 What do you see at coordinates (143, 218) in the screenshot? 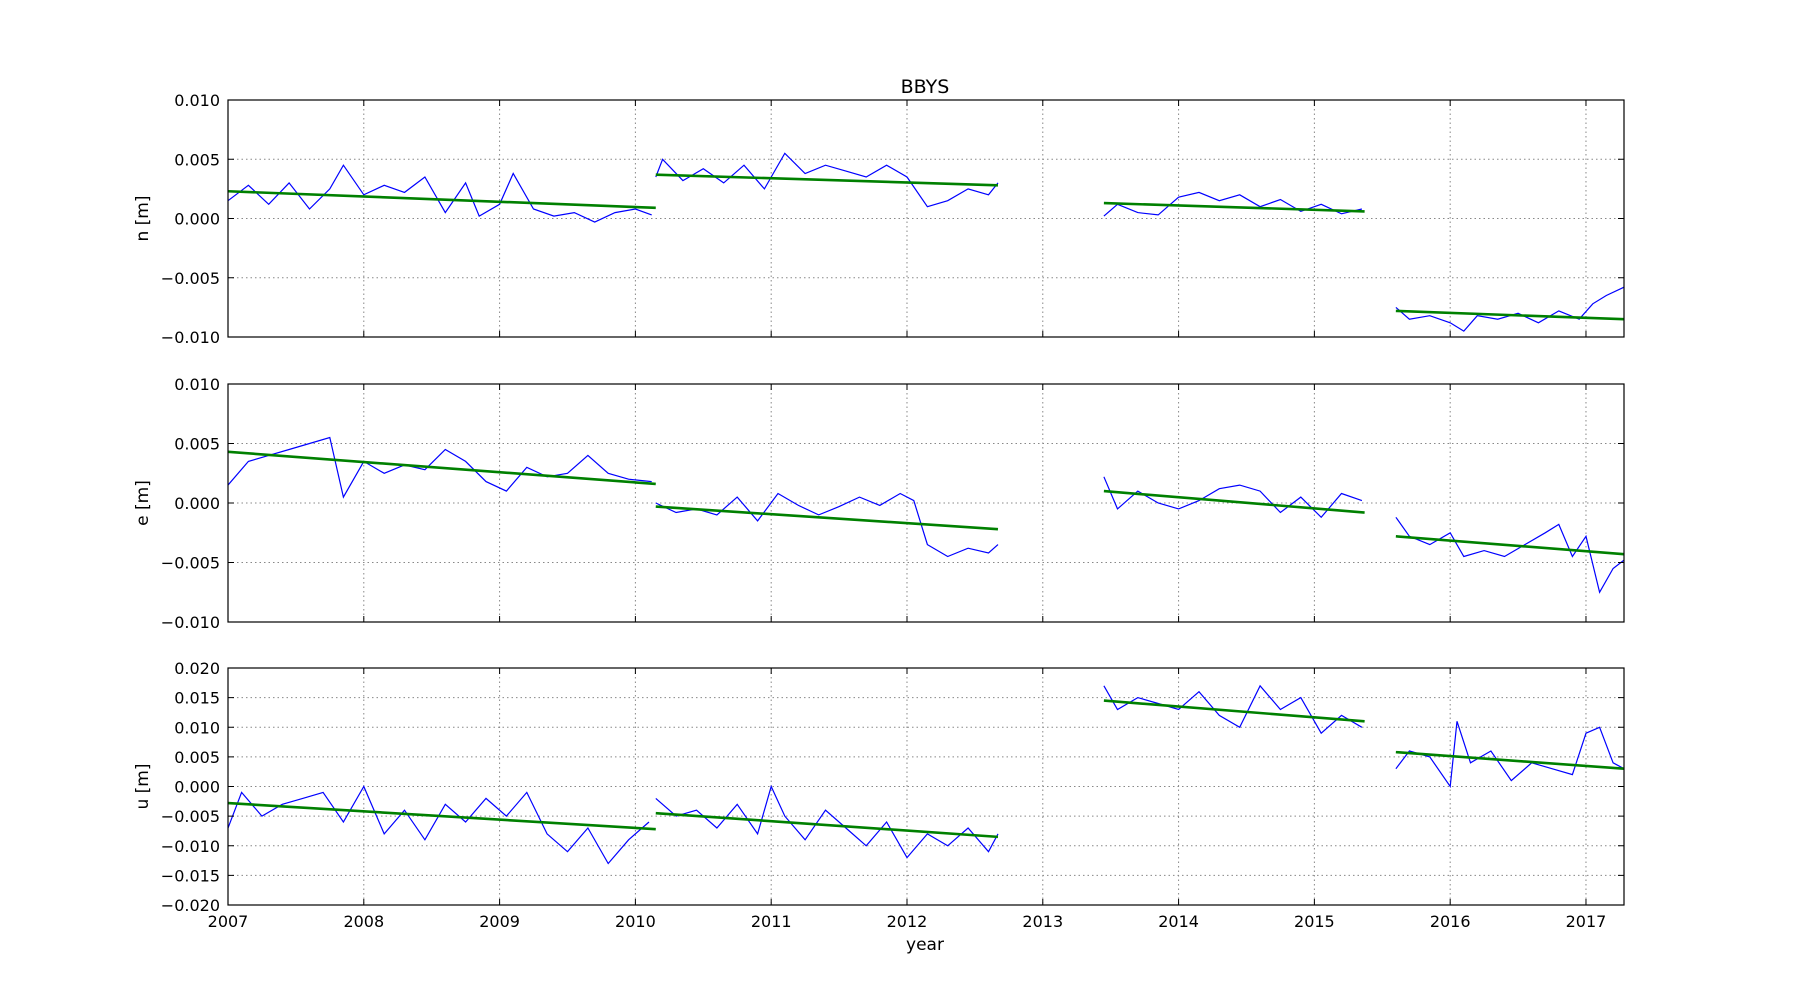
I see `y-axis-label: n [m]` at bounding box center [143, 218].